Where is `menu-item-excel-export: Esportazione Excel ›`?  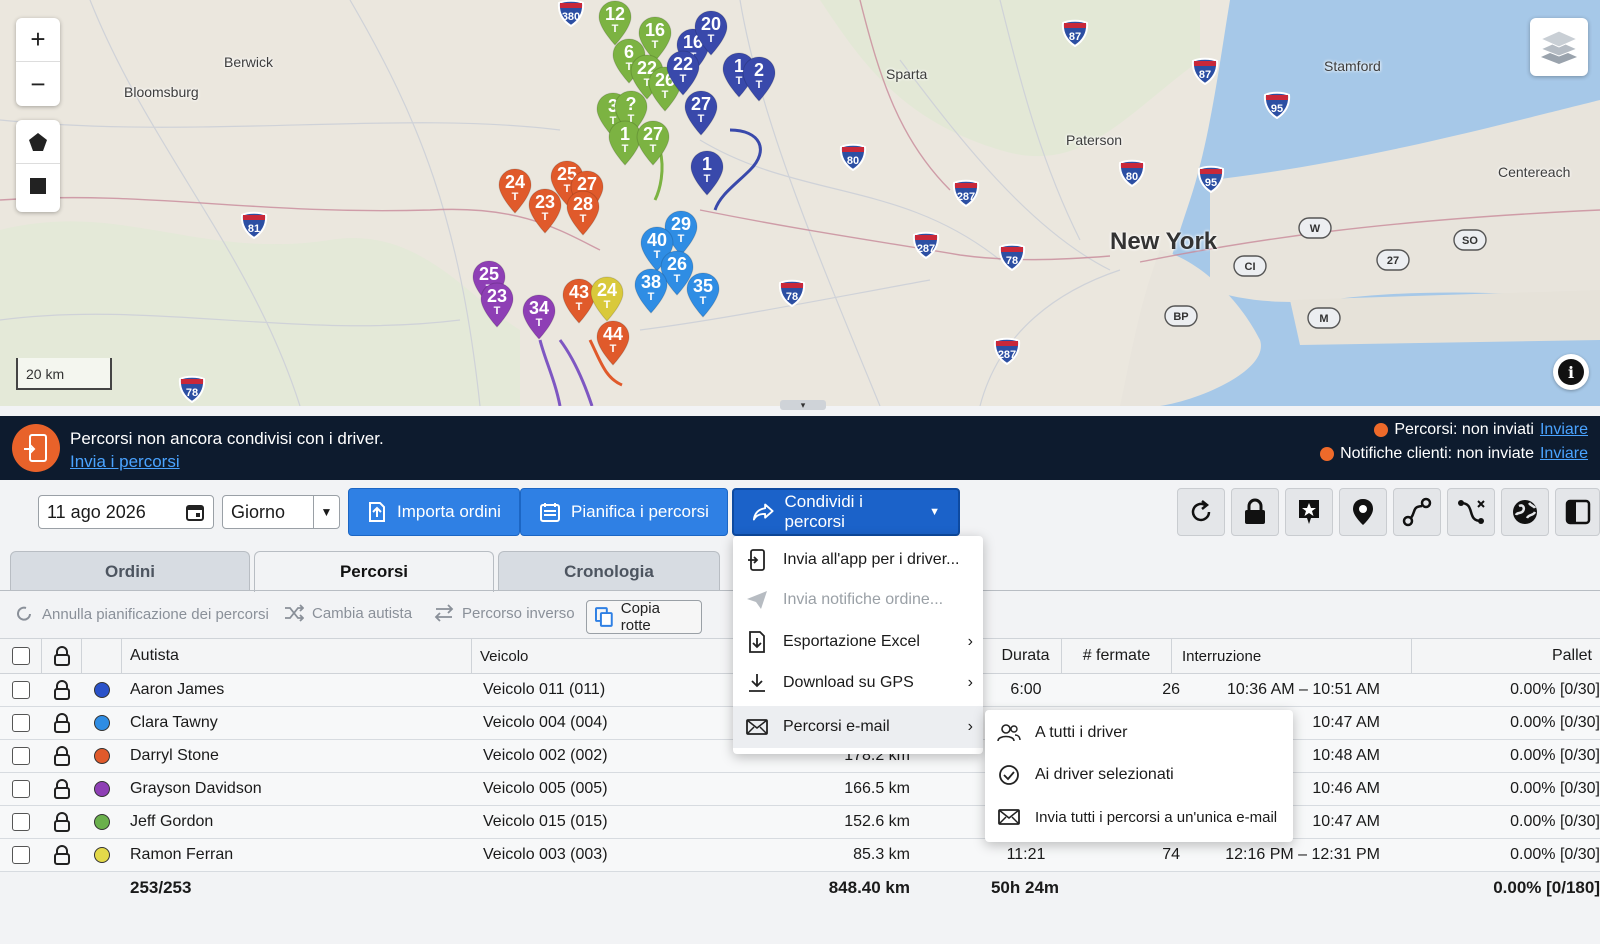
menu-item-excel-export: Esportazione Excel › is located at coordinates (858, 642).